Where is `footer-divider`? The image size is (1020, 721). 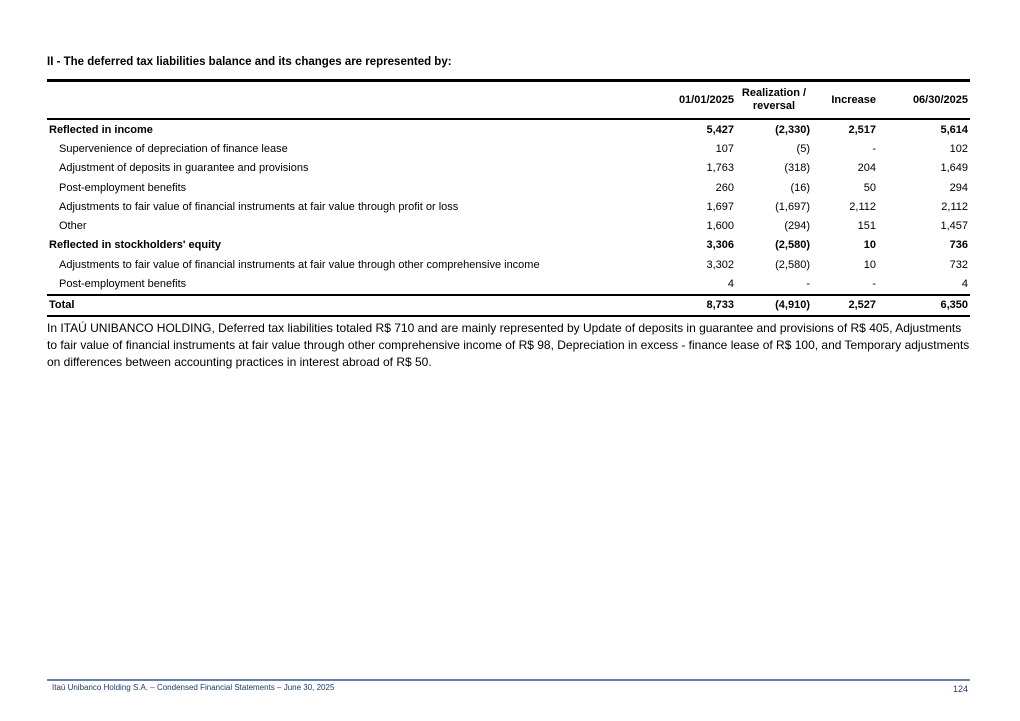
footer-divider is located at coordinates (508, 680).